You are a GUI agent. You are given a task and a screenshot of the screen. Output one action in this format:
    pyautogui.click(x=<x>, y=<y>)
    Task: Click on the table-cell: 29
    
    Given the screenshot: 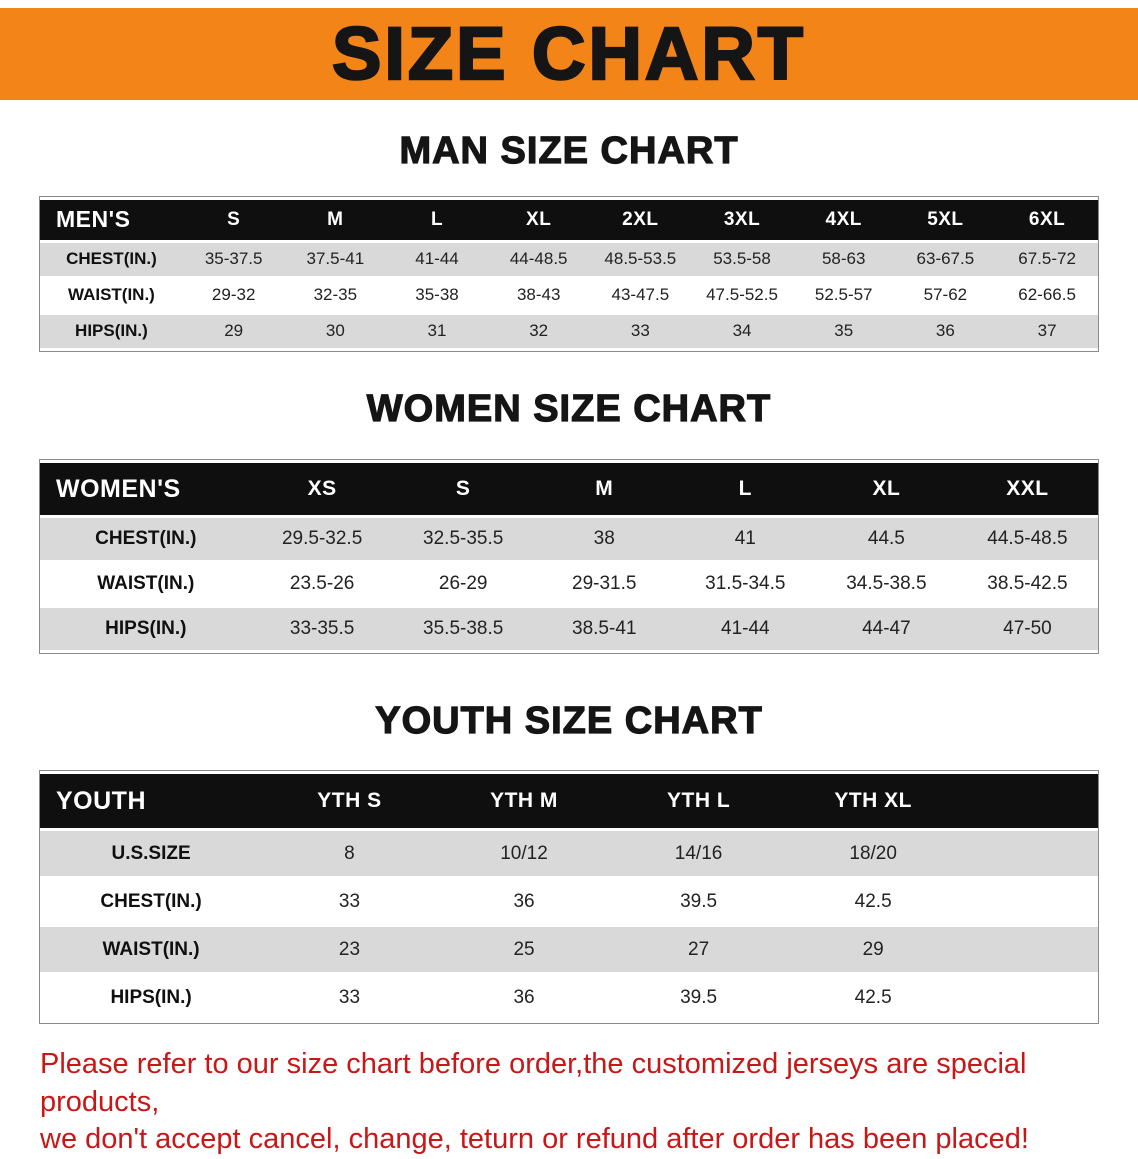 What is the action you would take?
    pyautogui.click(x=873, y=950)
    